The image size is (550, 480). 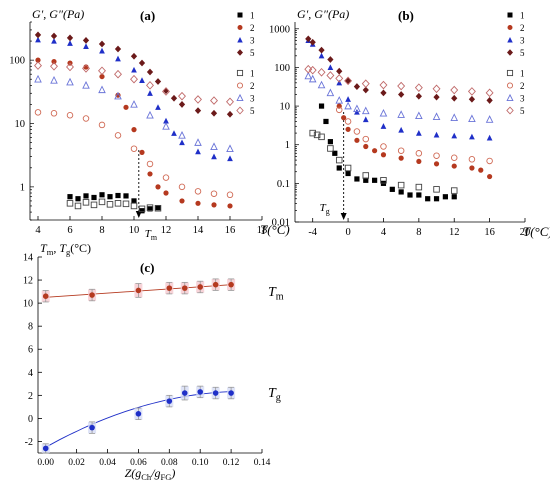 I want to click on series-Tg, so click(x=138, y=419).